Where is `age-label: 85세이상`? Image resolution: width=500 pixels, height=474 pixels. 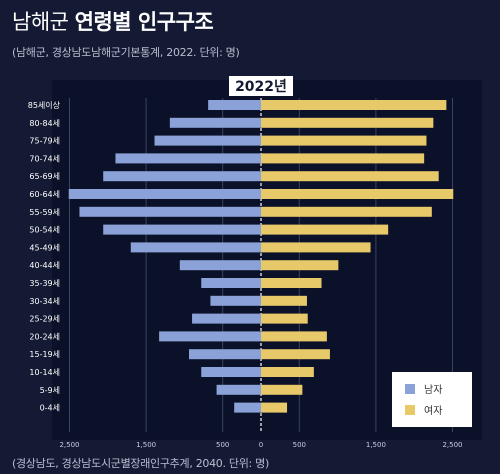 age-label: 85세이상 is located at coordinates (44, 105).